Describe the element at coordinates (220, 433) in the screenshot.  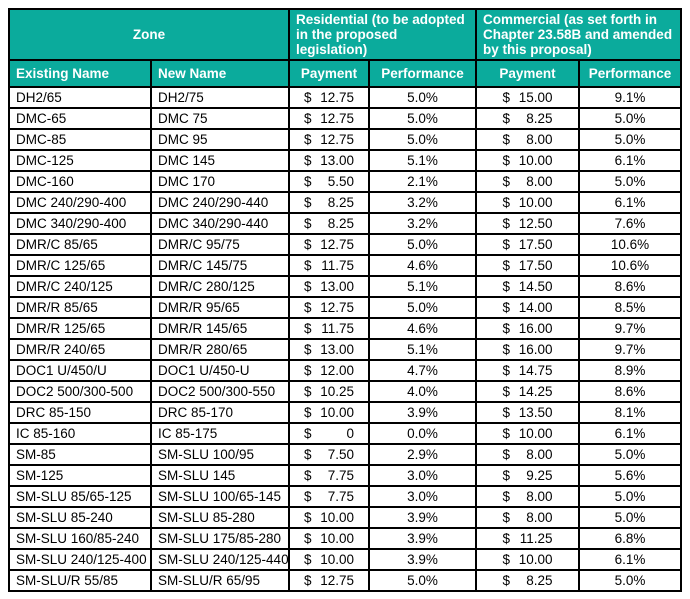
I see `cell-new-name: IC 85-175` at that location.